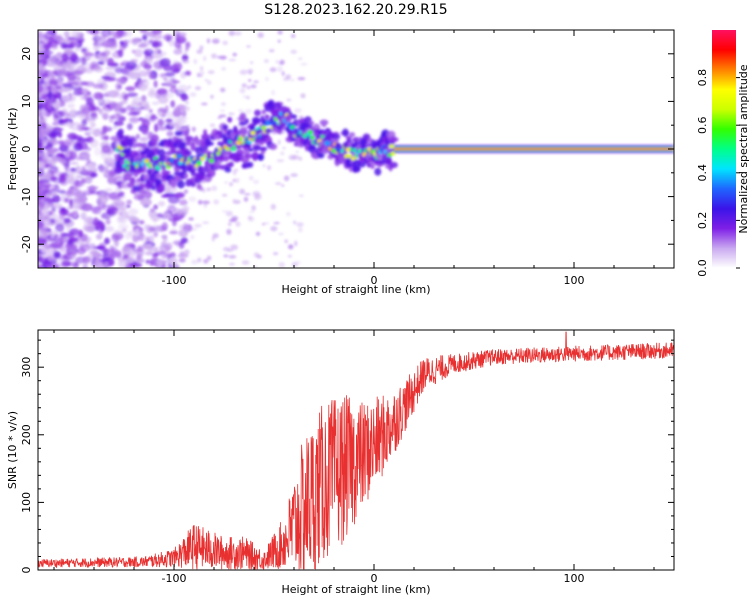  Describe the element at coordinates (174, 578) in the screenshot. I see `x-tick-label: -100` at that location.